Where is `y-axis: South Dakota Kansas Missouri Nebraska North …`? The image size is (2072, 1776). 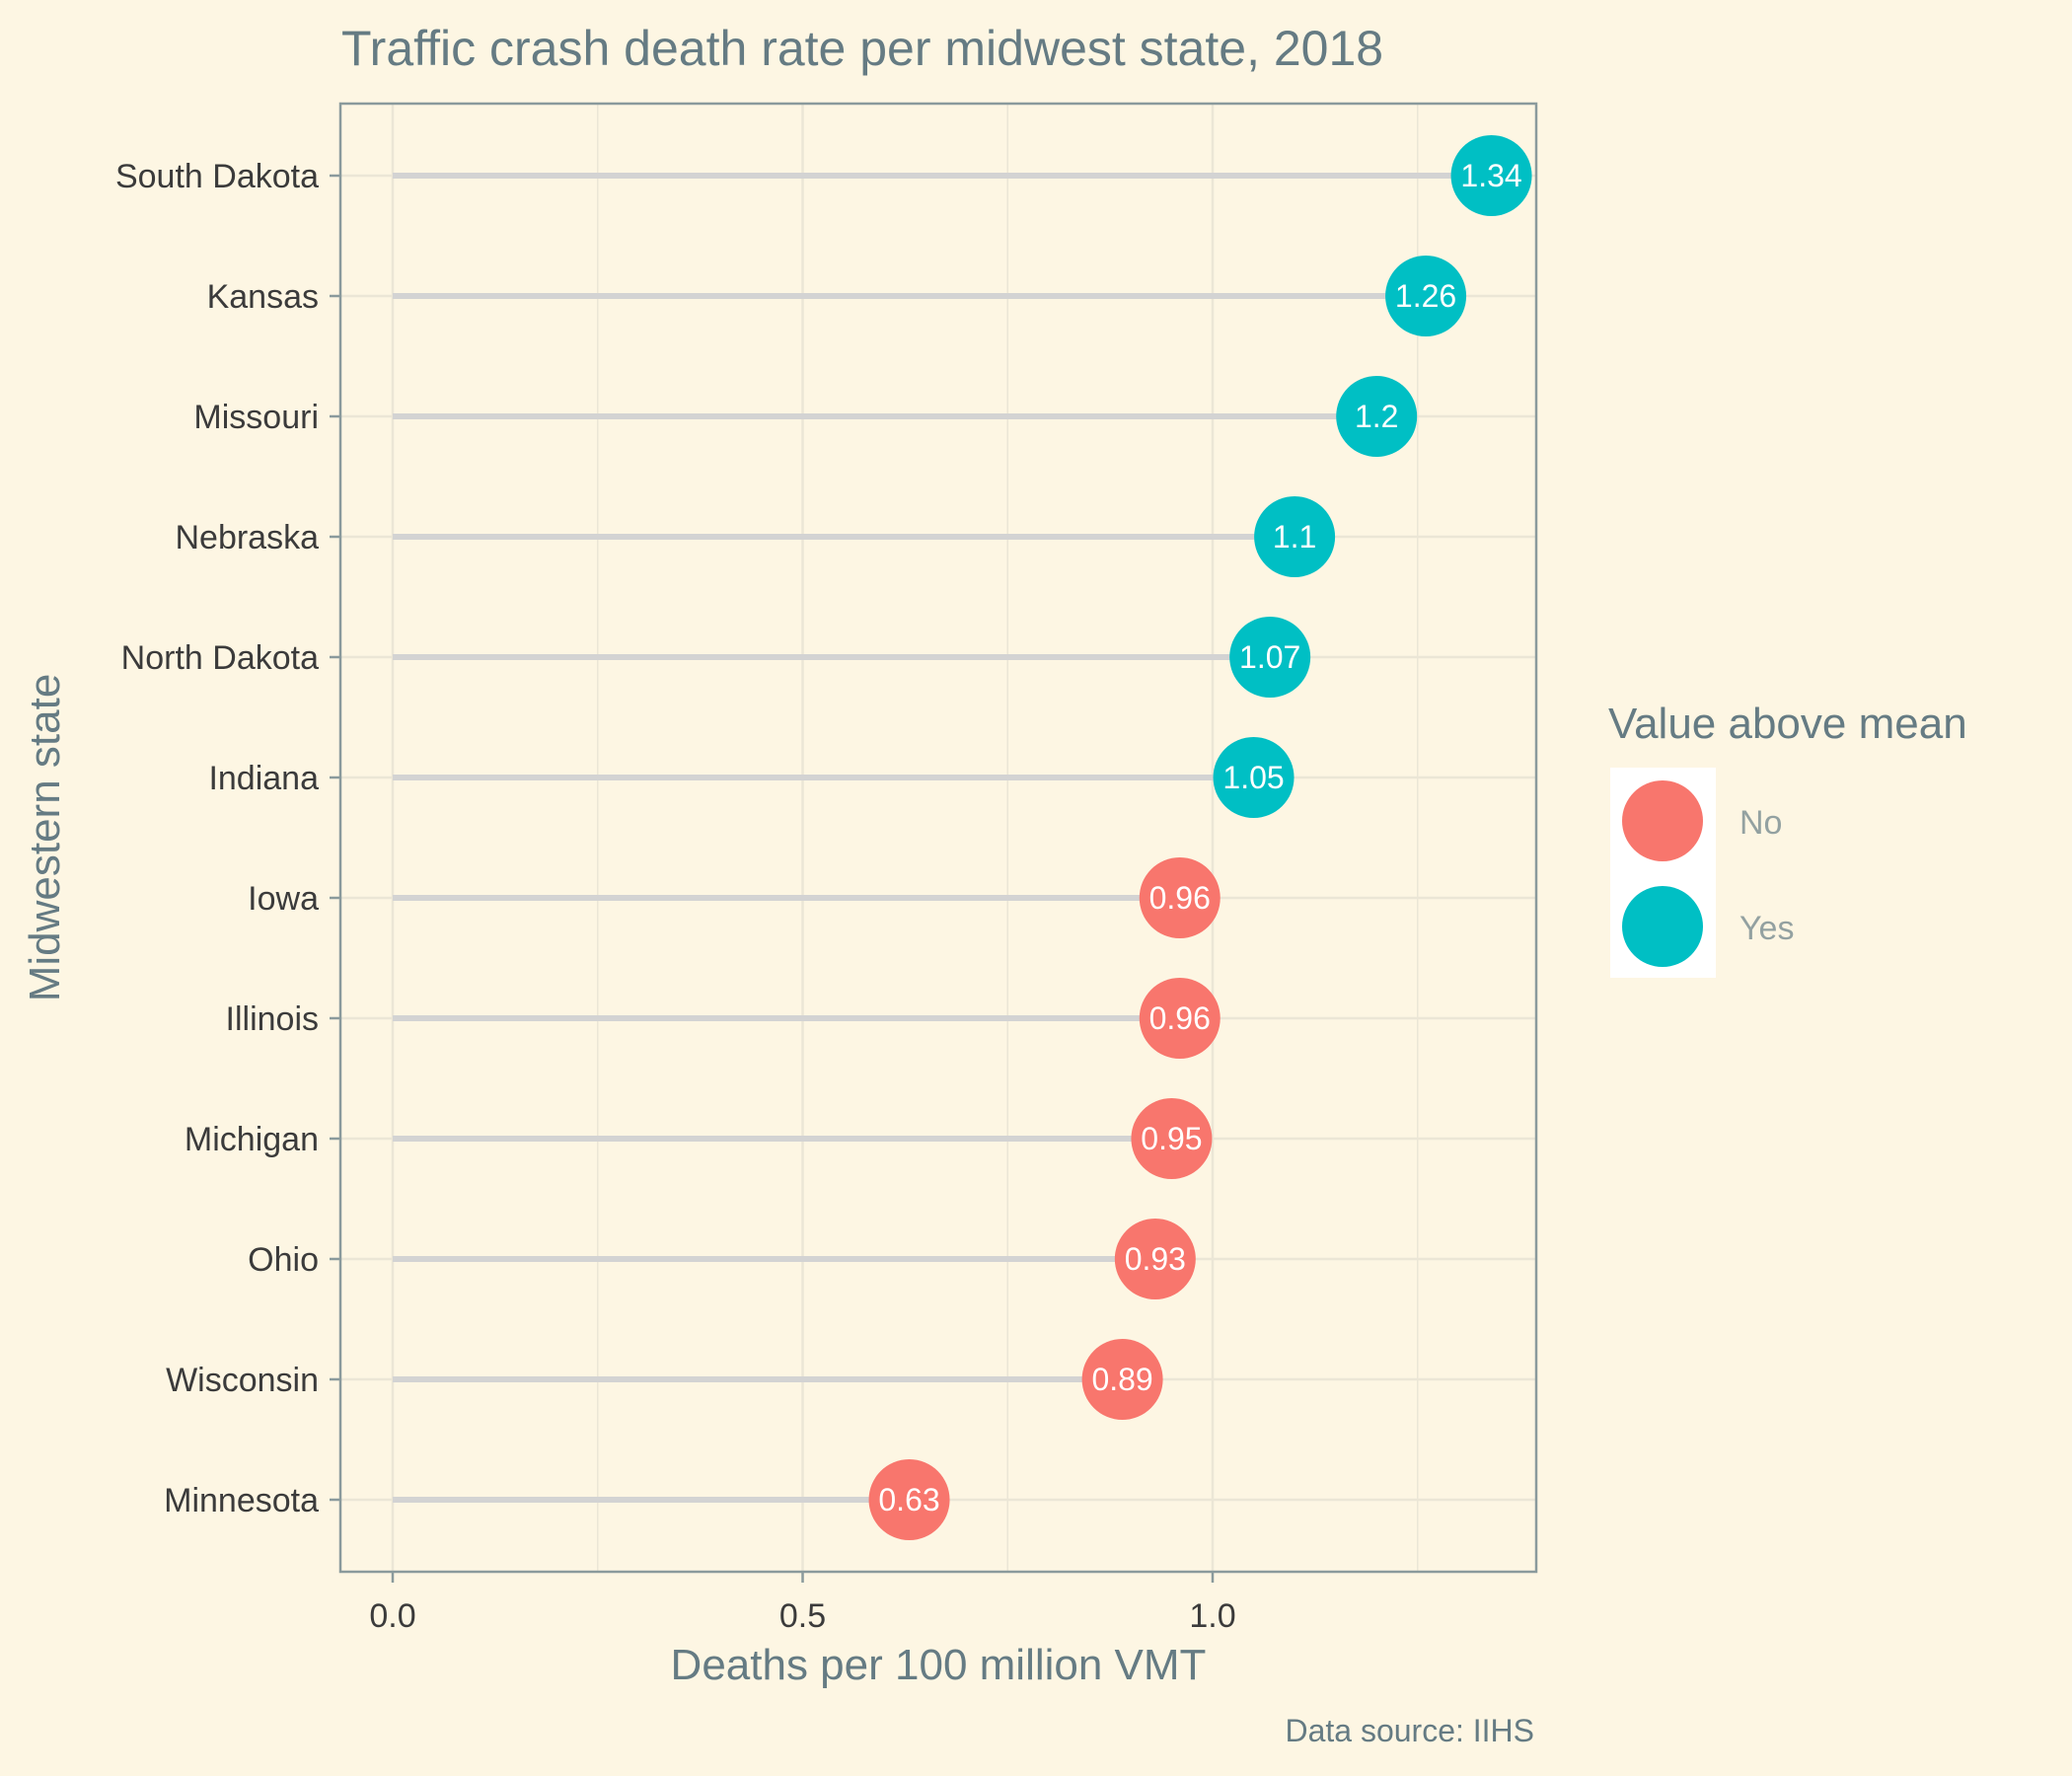 y-axis: South Dakota Kansas Missouri Nebraska North … is located at coordinates (228, 839).